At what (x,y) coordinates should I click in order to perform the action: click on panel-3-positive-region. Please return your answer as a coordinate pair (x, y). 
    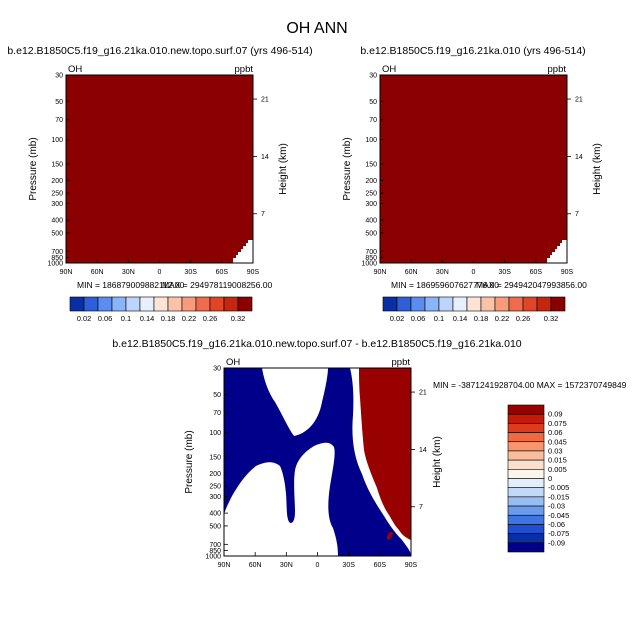
    Looking at the image, I should click on (385, 454).